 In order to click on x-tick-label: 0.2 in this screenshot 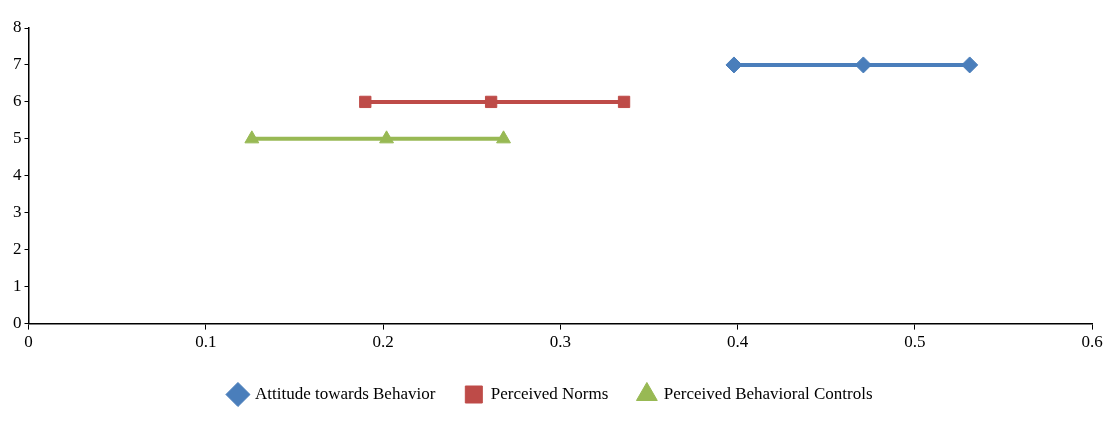, I will do `click(383, 342)`.